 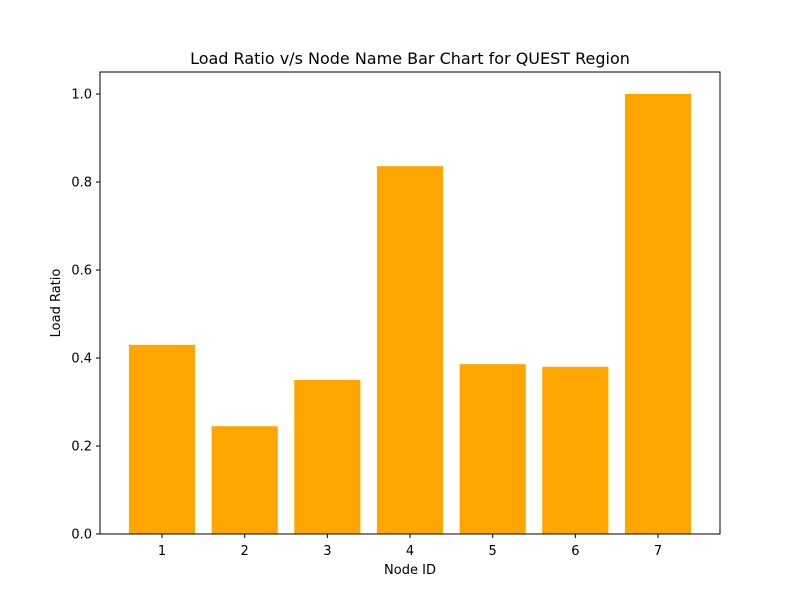 I want to click on x-tick-label: 4, so click(x=410, y=551).